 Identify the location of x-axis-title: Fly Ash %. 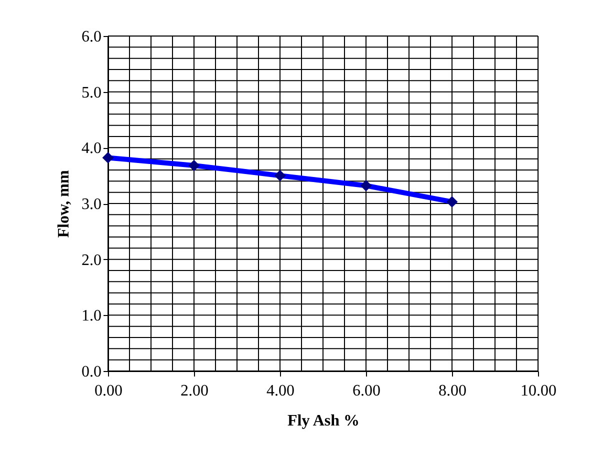
(323, 421).